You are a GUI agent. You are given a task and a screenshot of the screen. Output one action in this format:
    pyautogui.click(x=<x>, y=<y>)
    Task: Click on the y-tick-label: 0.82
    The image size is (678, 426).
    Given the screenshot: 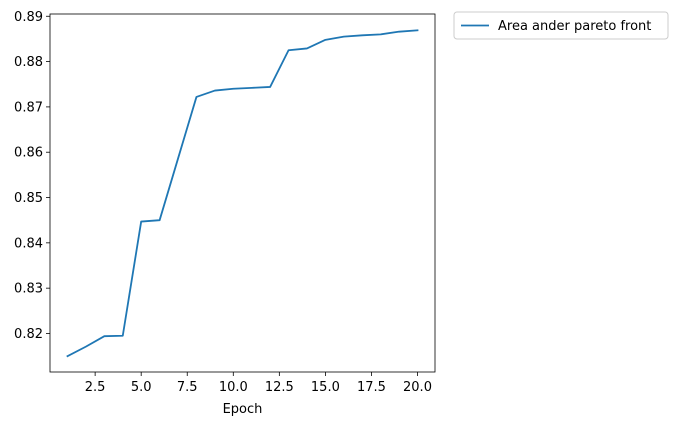 What is the action you would take?
    pyautogui.click(x=28, y=334)
    